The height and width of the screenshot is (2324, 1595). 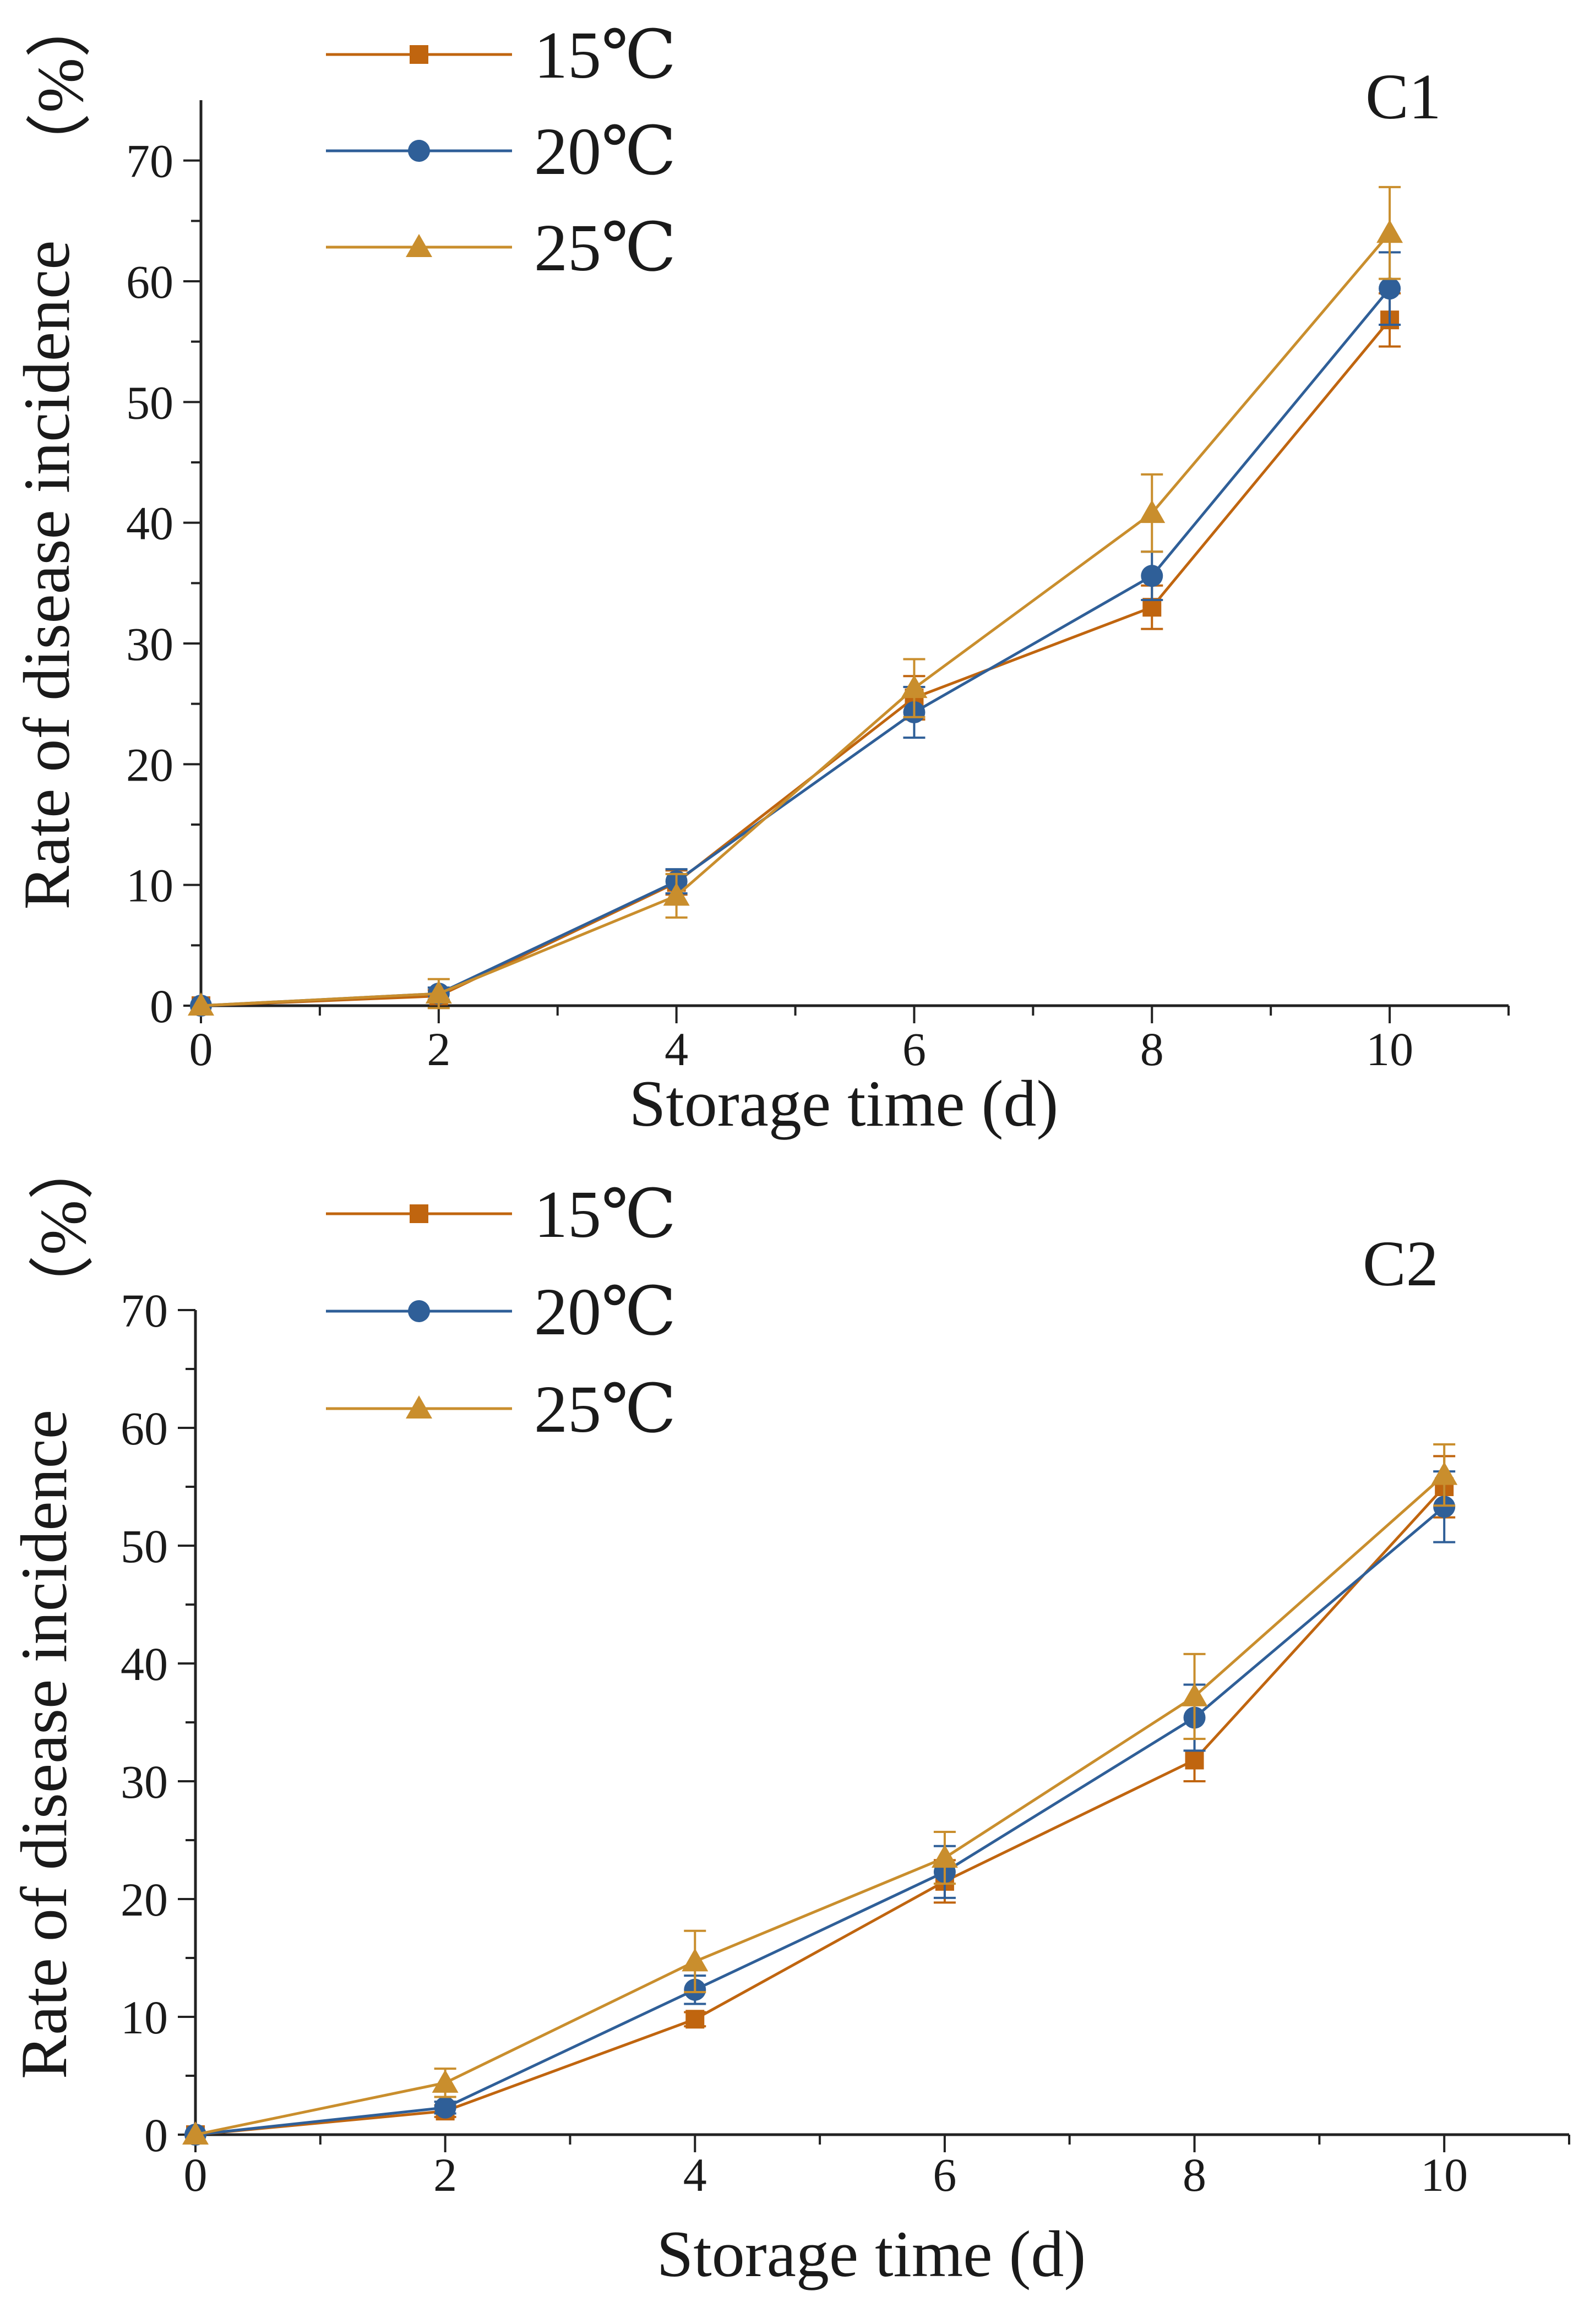 I want to click on panel-label: C2, so click(x=1401, y=1264).